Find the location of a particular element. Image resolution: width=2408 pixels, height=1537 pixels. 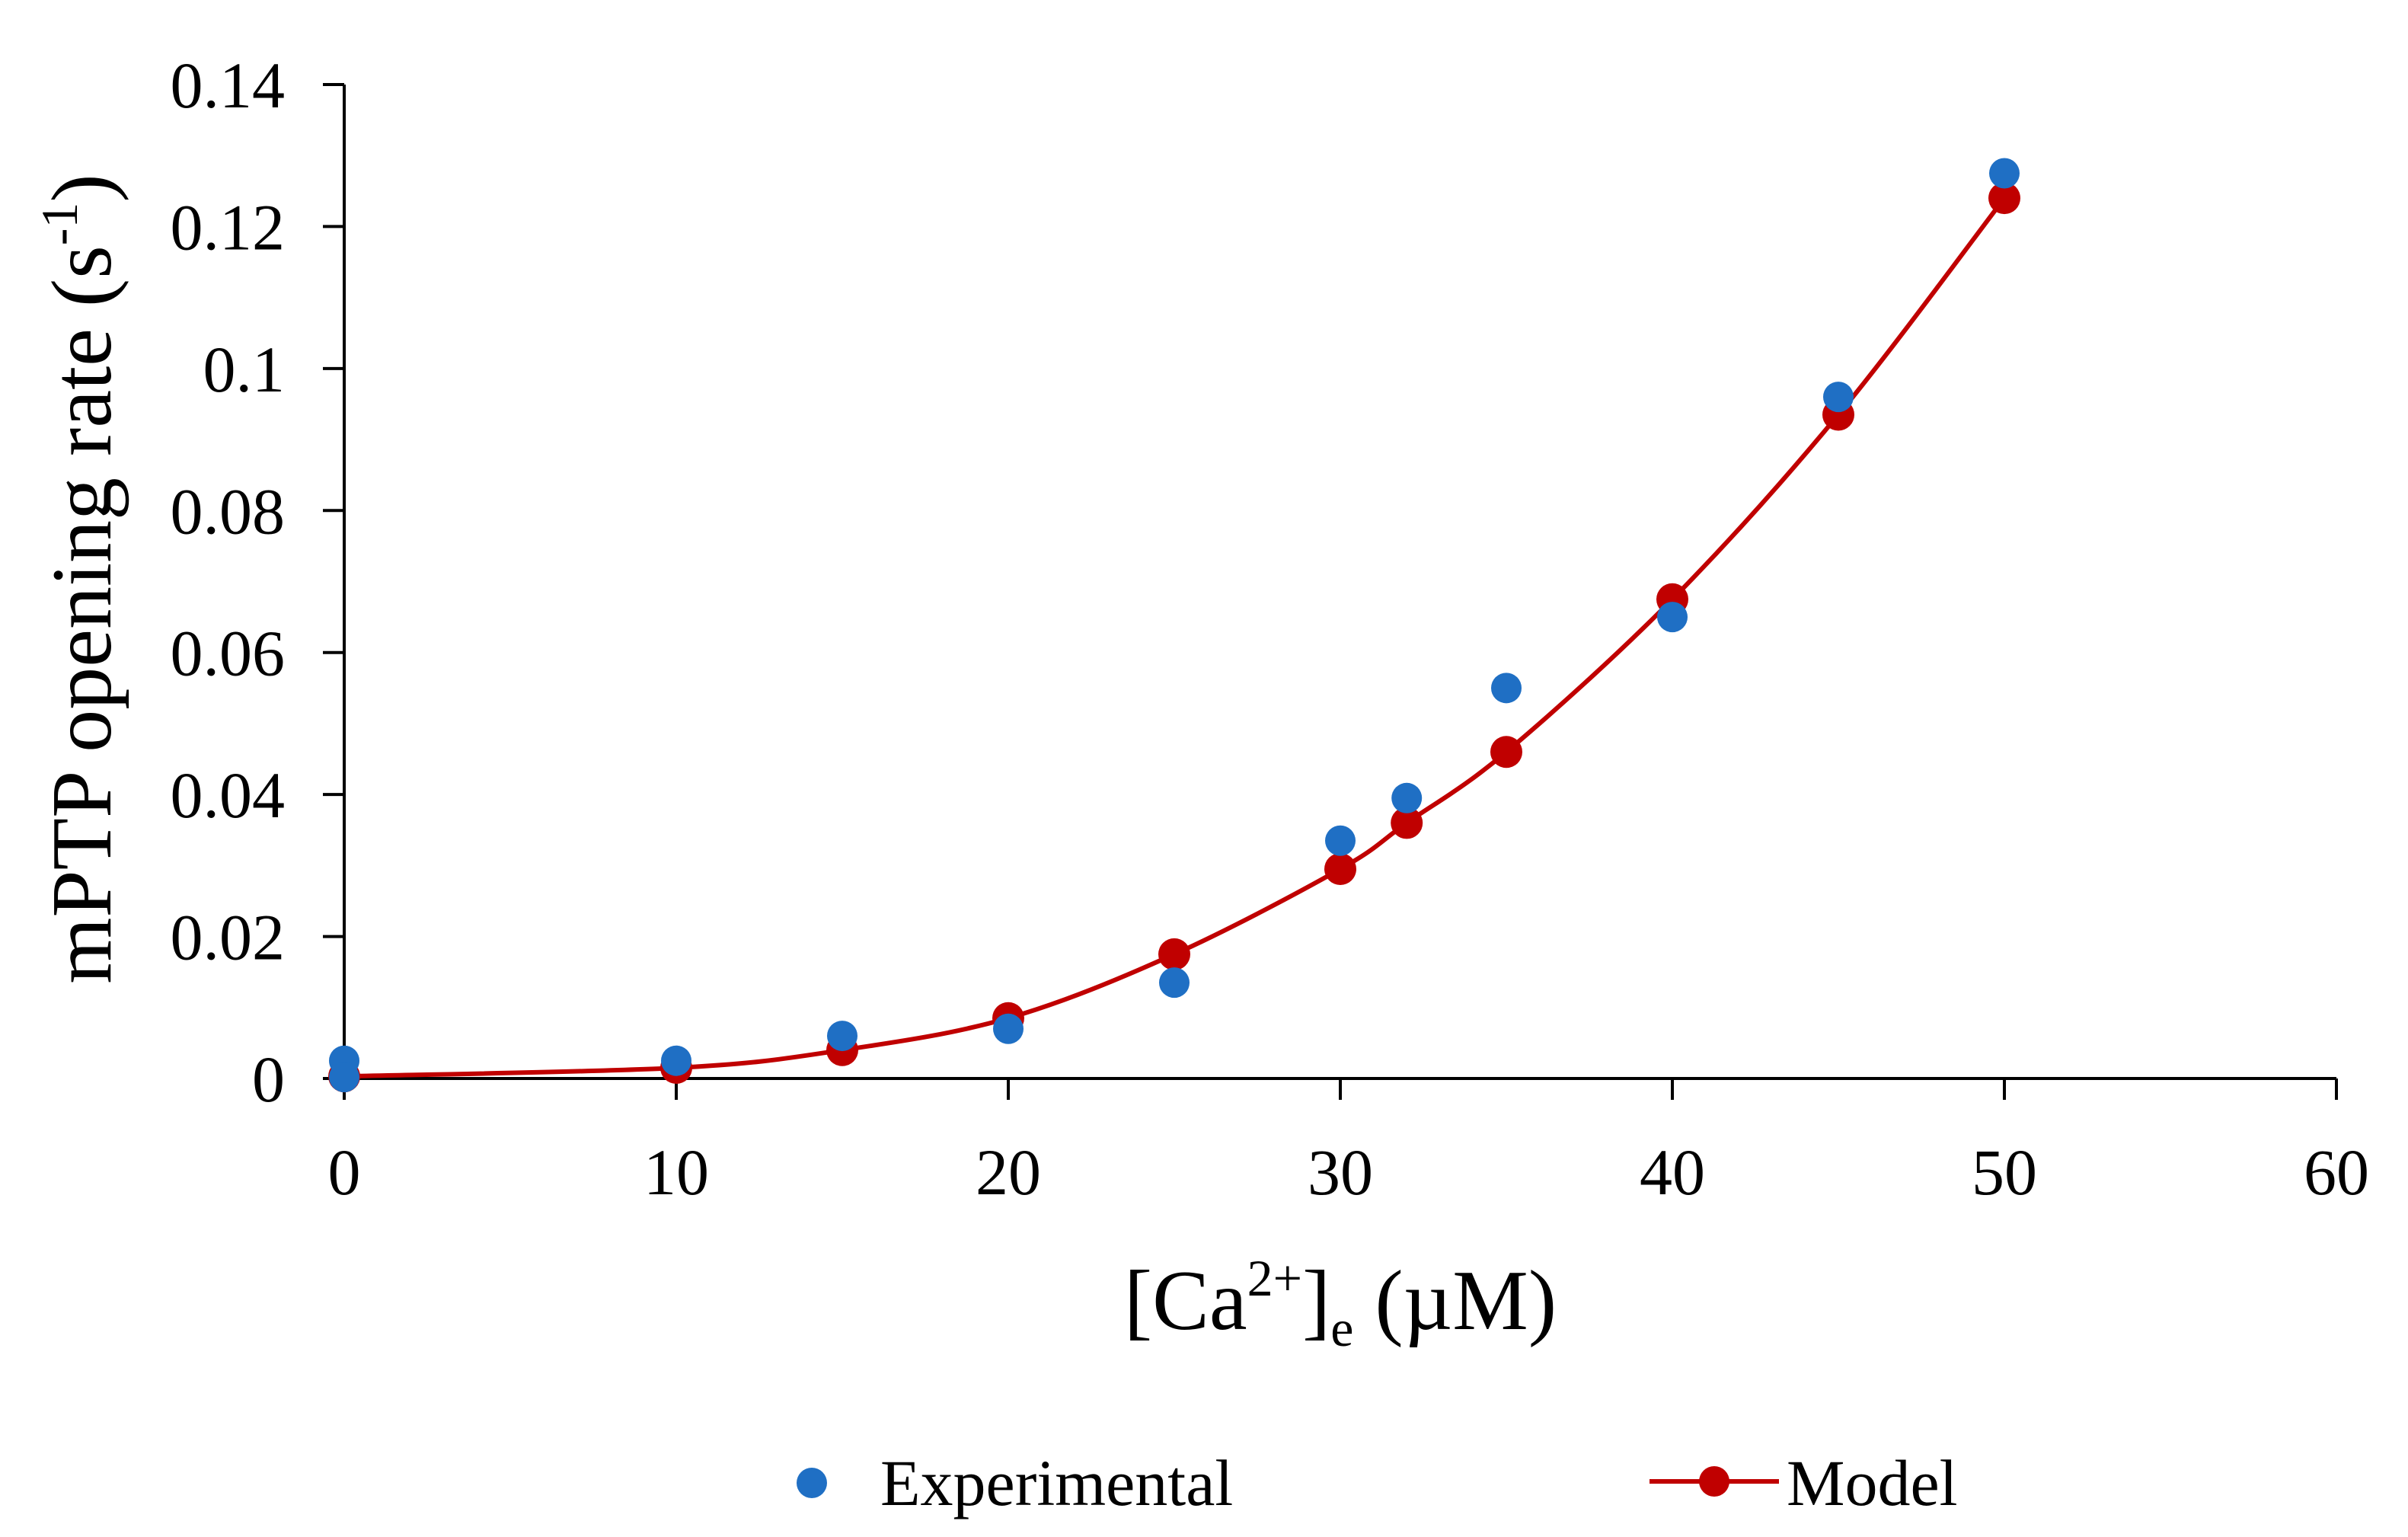

x-axis-title-subscript: e is located at coordinates (1342, 1328).